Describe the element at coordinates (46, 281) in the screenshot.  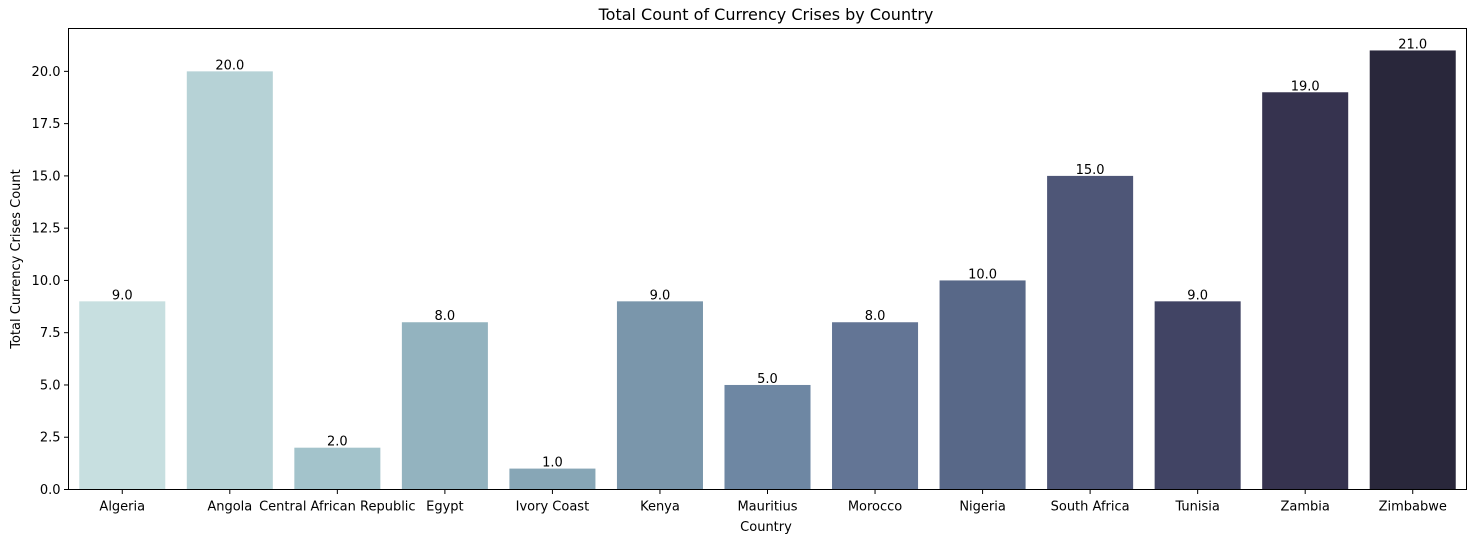
I see `y-tick-label: 10.0` at that location.